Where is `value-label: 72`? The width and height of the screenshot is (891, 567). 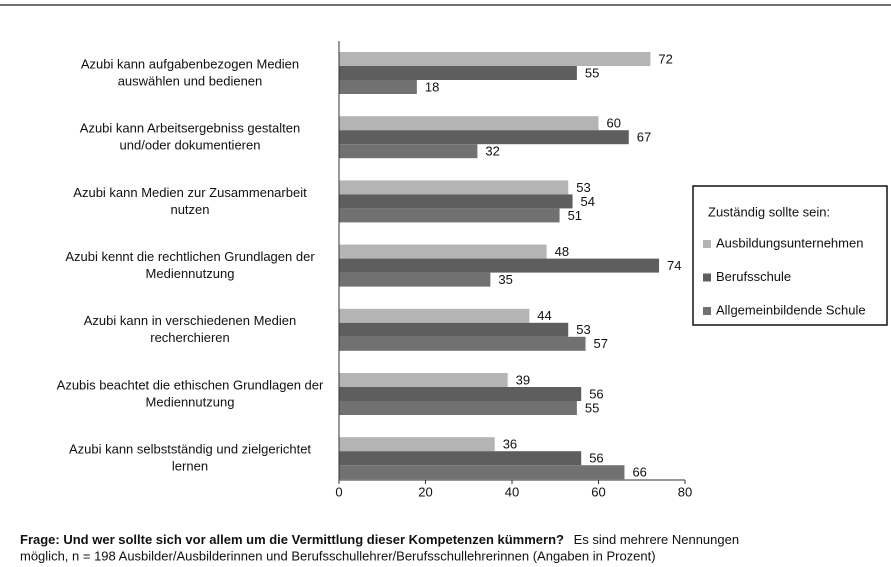 value-label: 72 is located at coordinates (665, 58).